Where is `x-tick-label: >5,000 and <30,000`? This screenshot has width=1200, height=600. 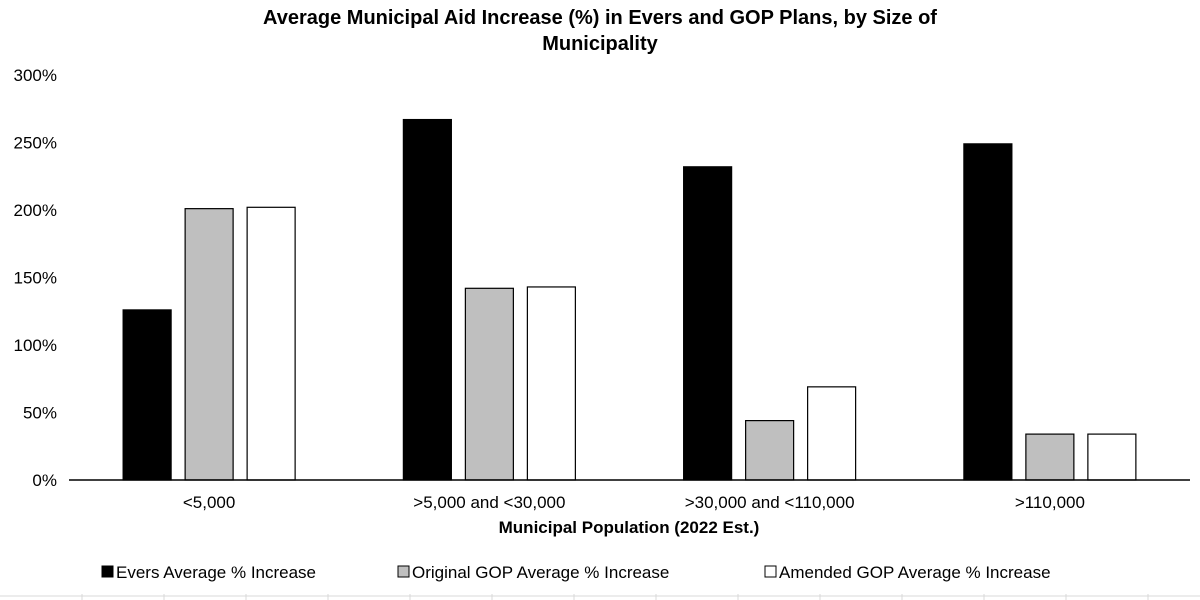
x-tick-label: >5,000 and <30,000 is located at coordinates (489, 502).